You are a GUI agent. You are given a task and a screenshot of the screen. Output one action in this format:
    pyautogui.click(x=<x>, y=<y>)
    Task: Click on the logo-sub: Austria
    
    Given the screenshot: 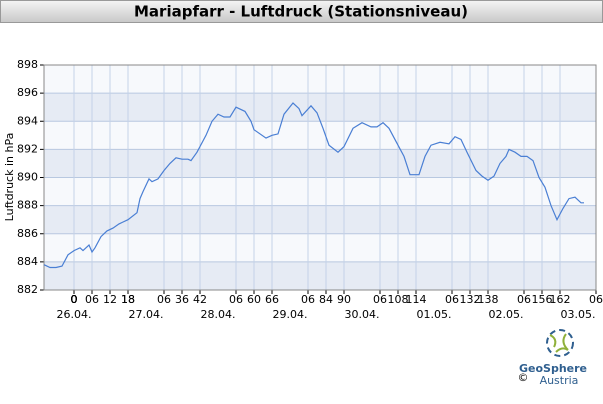 What is the action you would take?
    pyautogui.click(x=559, y=380)
    